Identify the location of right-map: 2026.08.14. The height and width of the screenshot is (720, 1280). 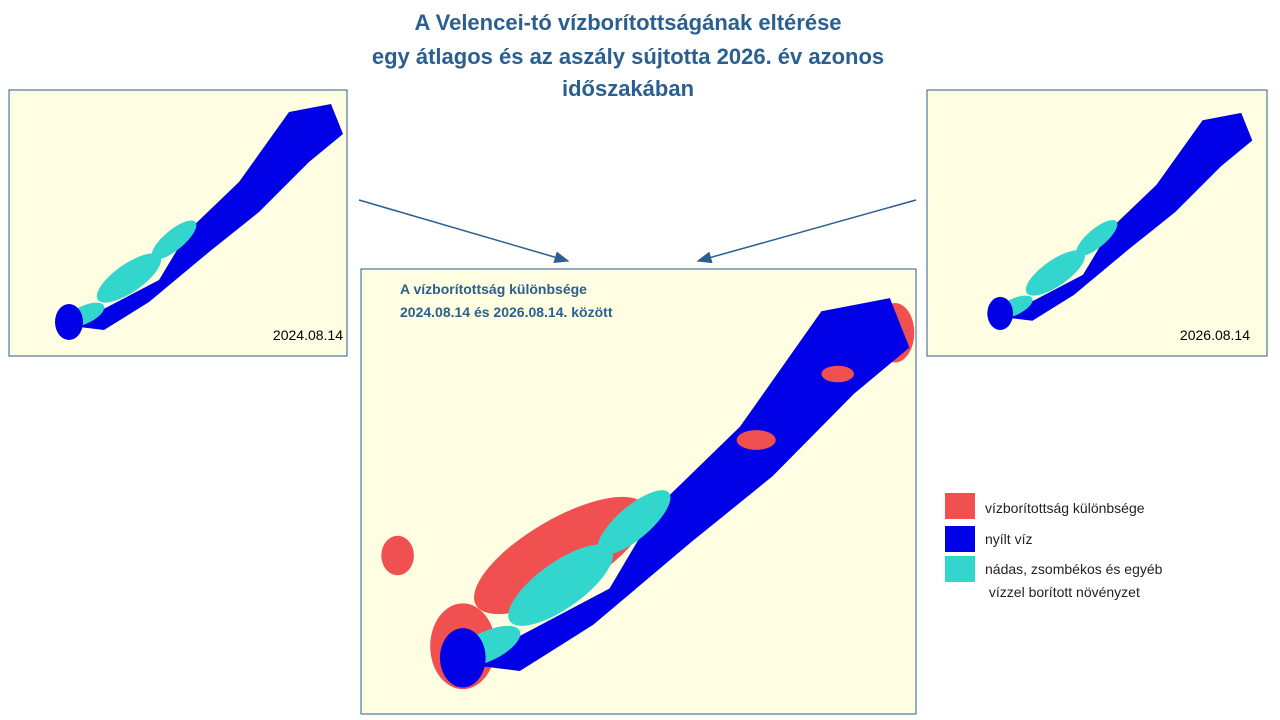
(1097, 223).